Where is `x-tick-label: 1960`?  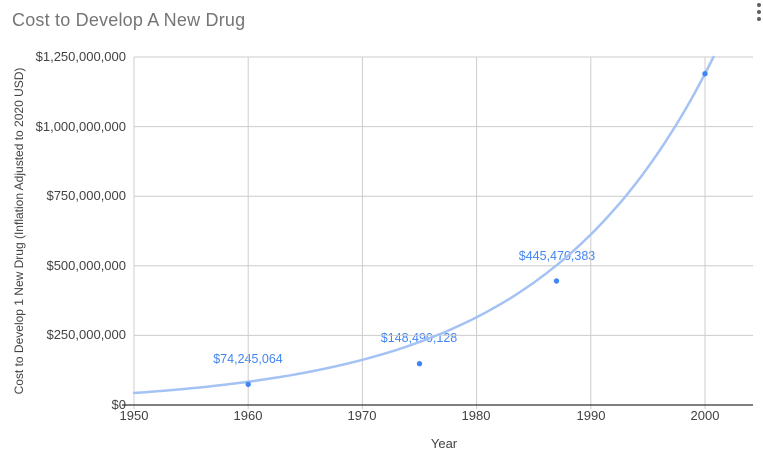 x-tick-label: 1960 is located at coordinates (248, 415).